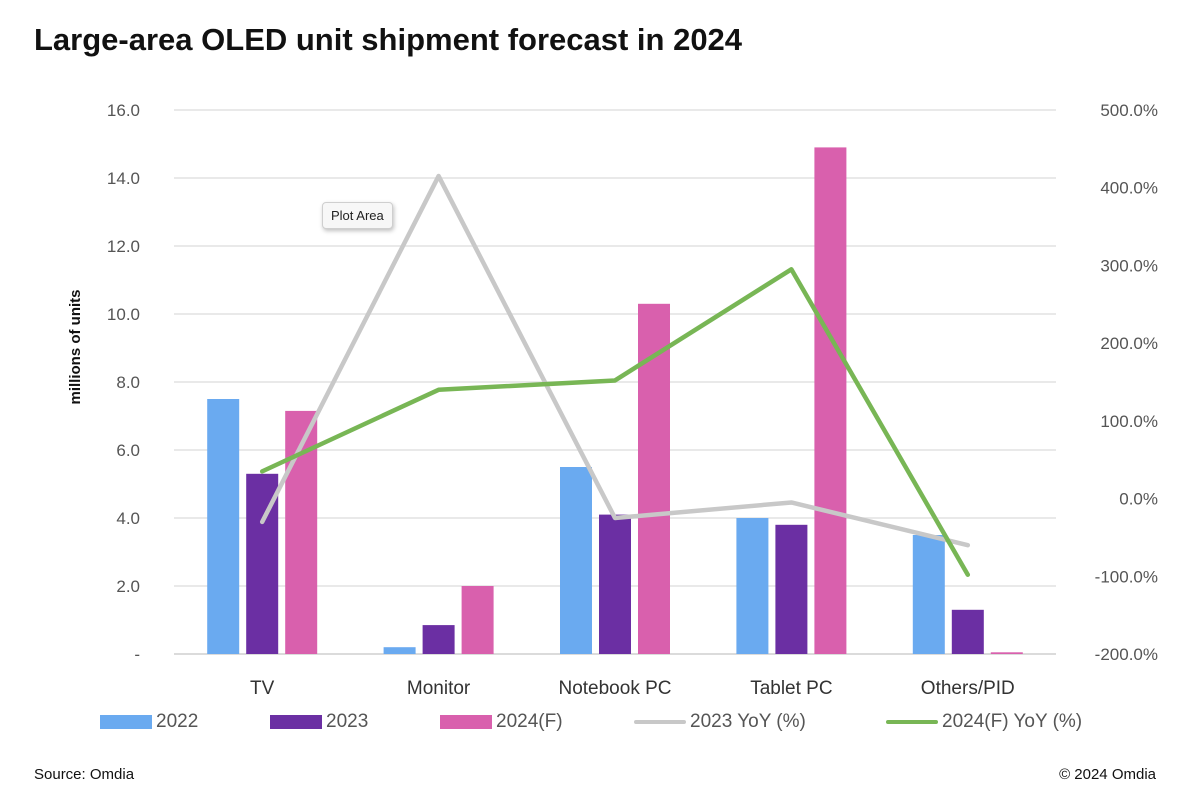 The height and width of the screenshot is (804, 1200). I want to click on legend-item-2023: 2023, so click(319, 722).